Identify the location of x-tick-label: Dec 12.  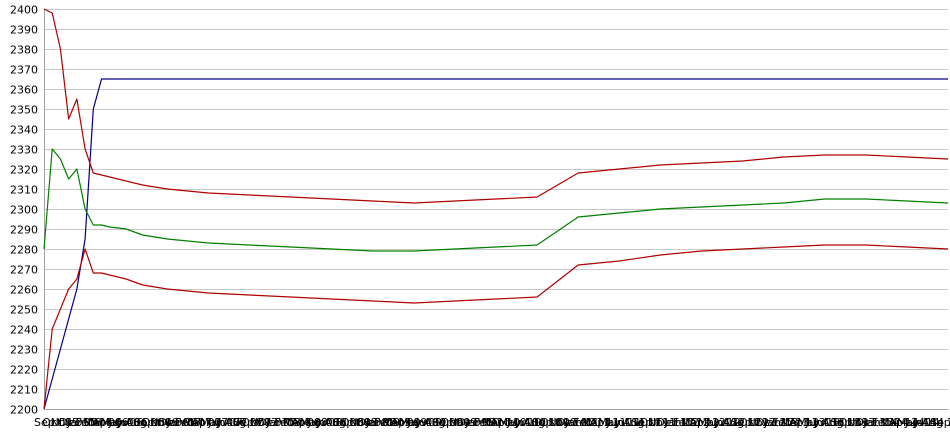
(775, 422).